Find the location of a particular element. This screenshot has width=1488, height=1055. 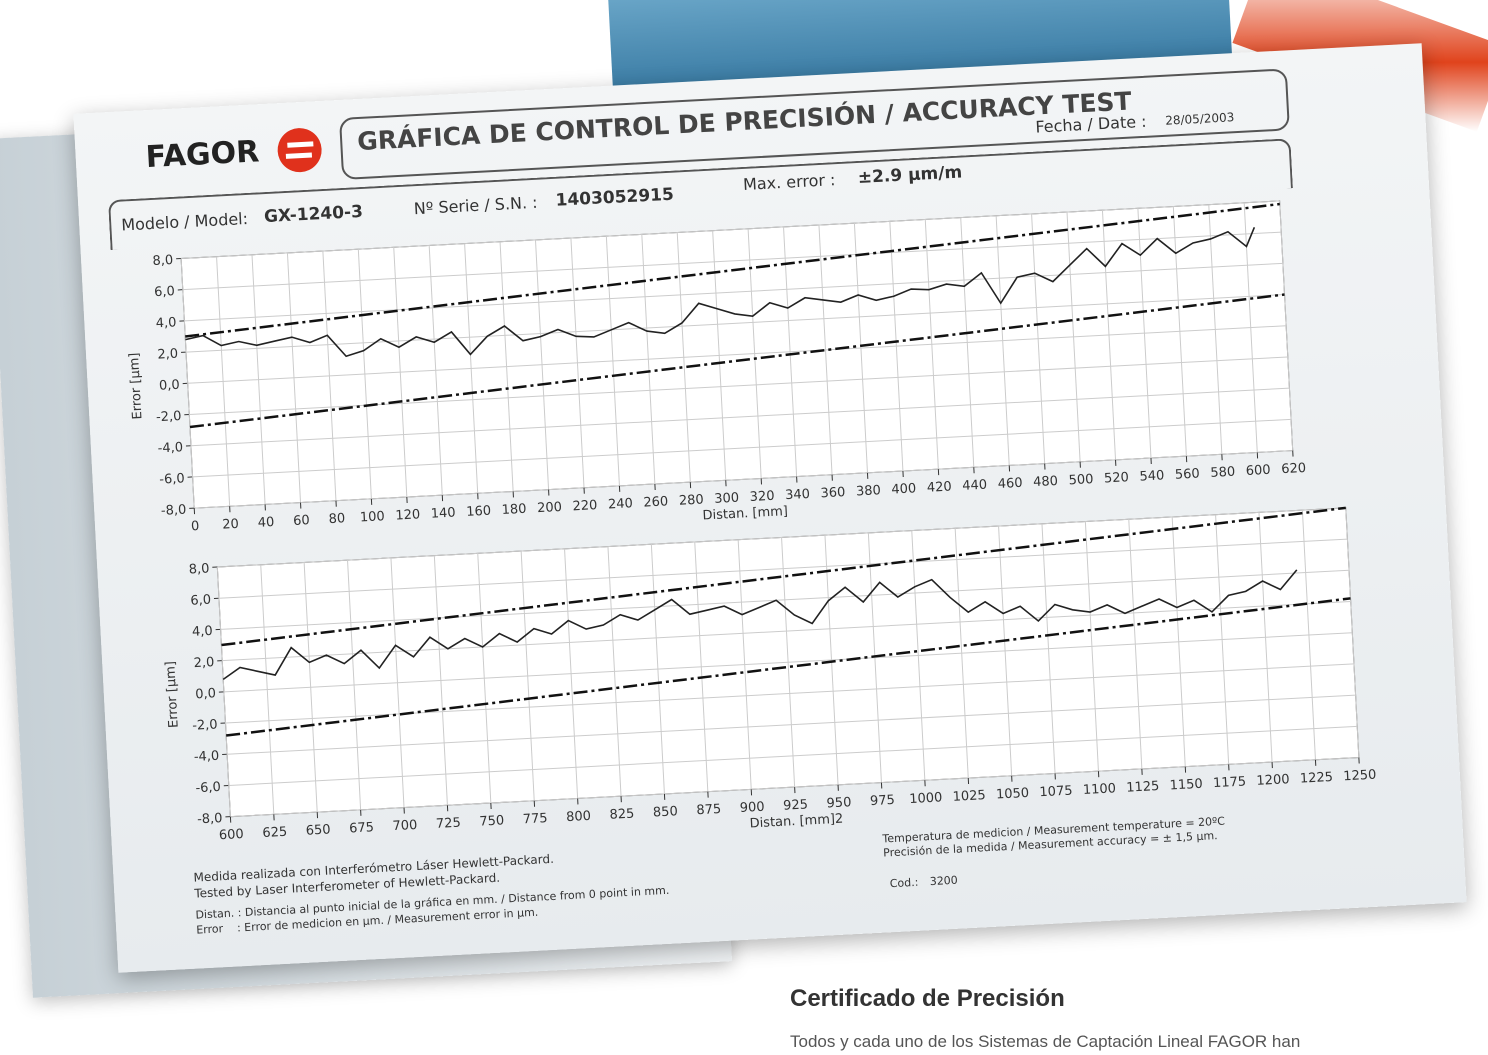

x-tick-label: 625 is located at coordinates (275, 833).